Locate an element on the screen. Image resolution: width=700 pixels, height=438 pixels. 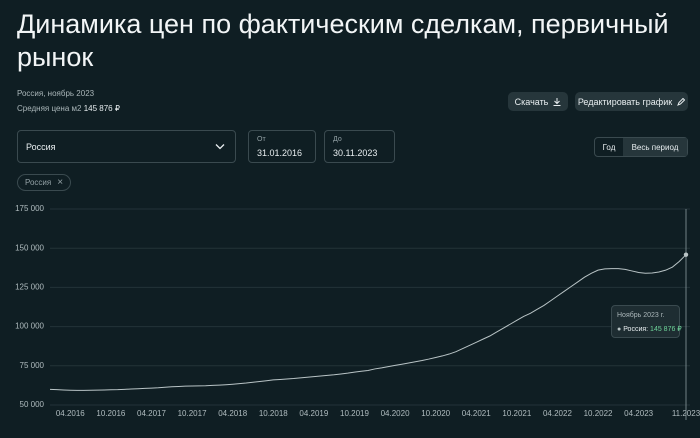
x-tick-label: 04.2016 is located at coordinates (70, 413).